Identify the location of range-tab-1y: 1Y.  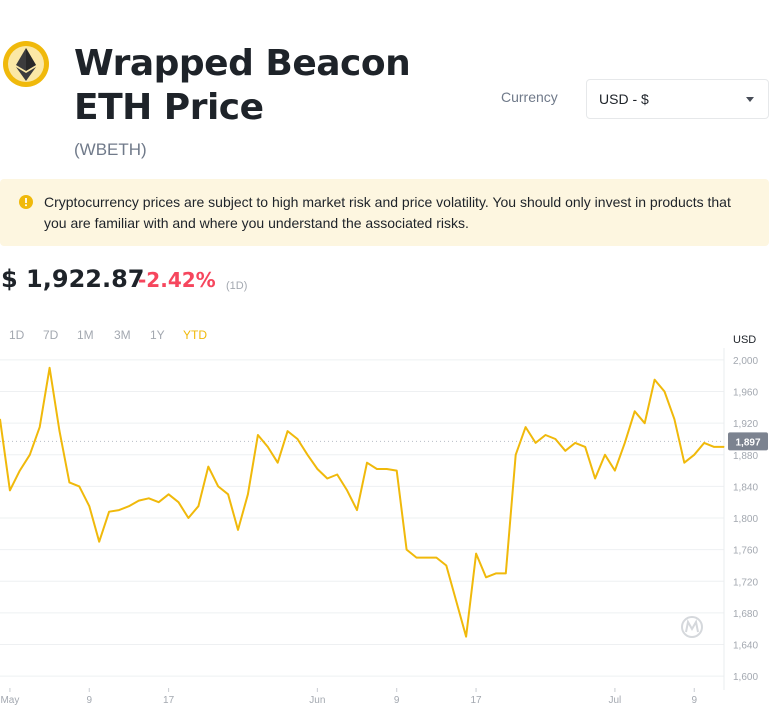
(157, 335).